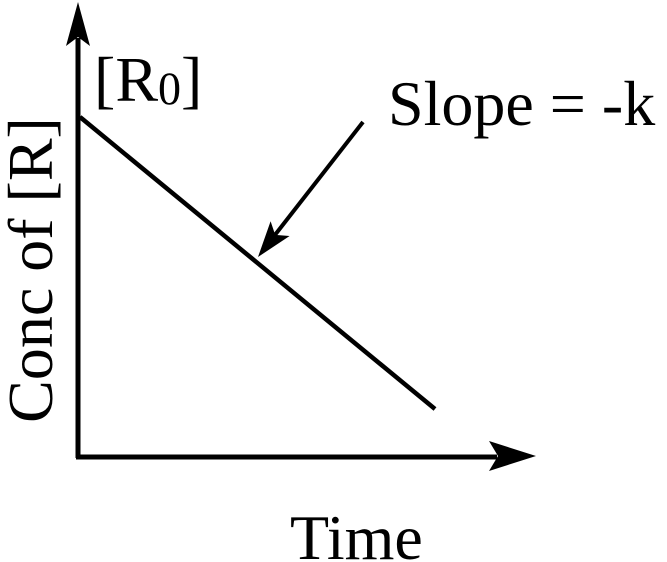 Image resolution: width=667 pixels, height=562 pixels. I want to click on slope-annotation-arrow-shaft, so click(313, 185).